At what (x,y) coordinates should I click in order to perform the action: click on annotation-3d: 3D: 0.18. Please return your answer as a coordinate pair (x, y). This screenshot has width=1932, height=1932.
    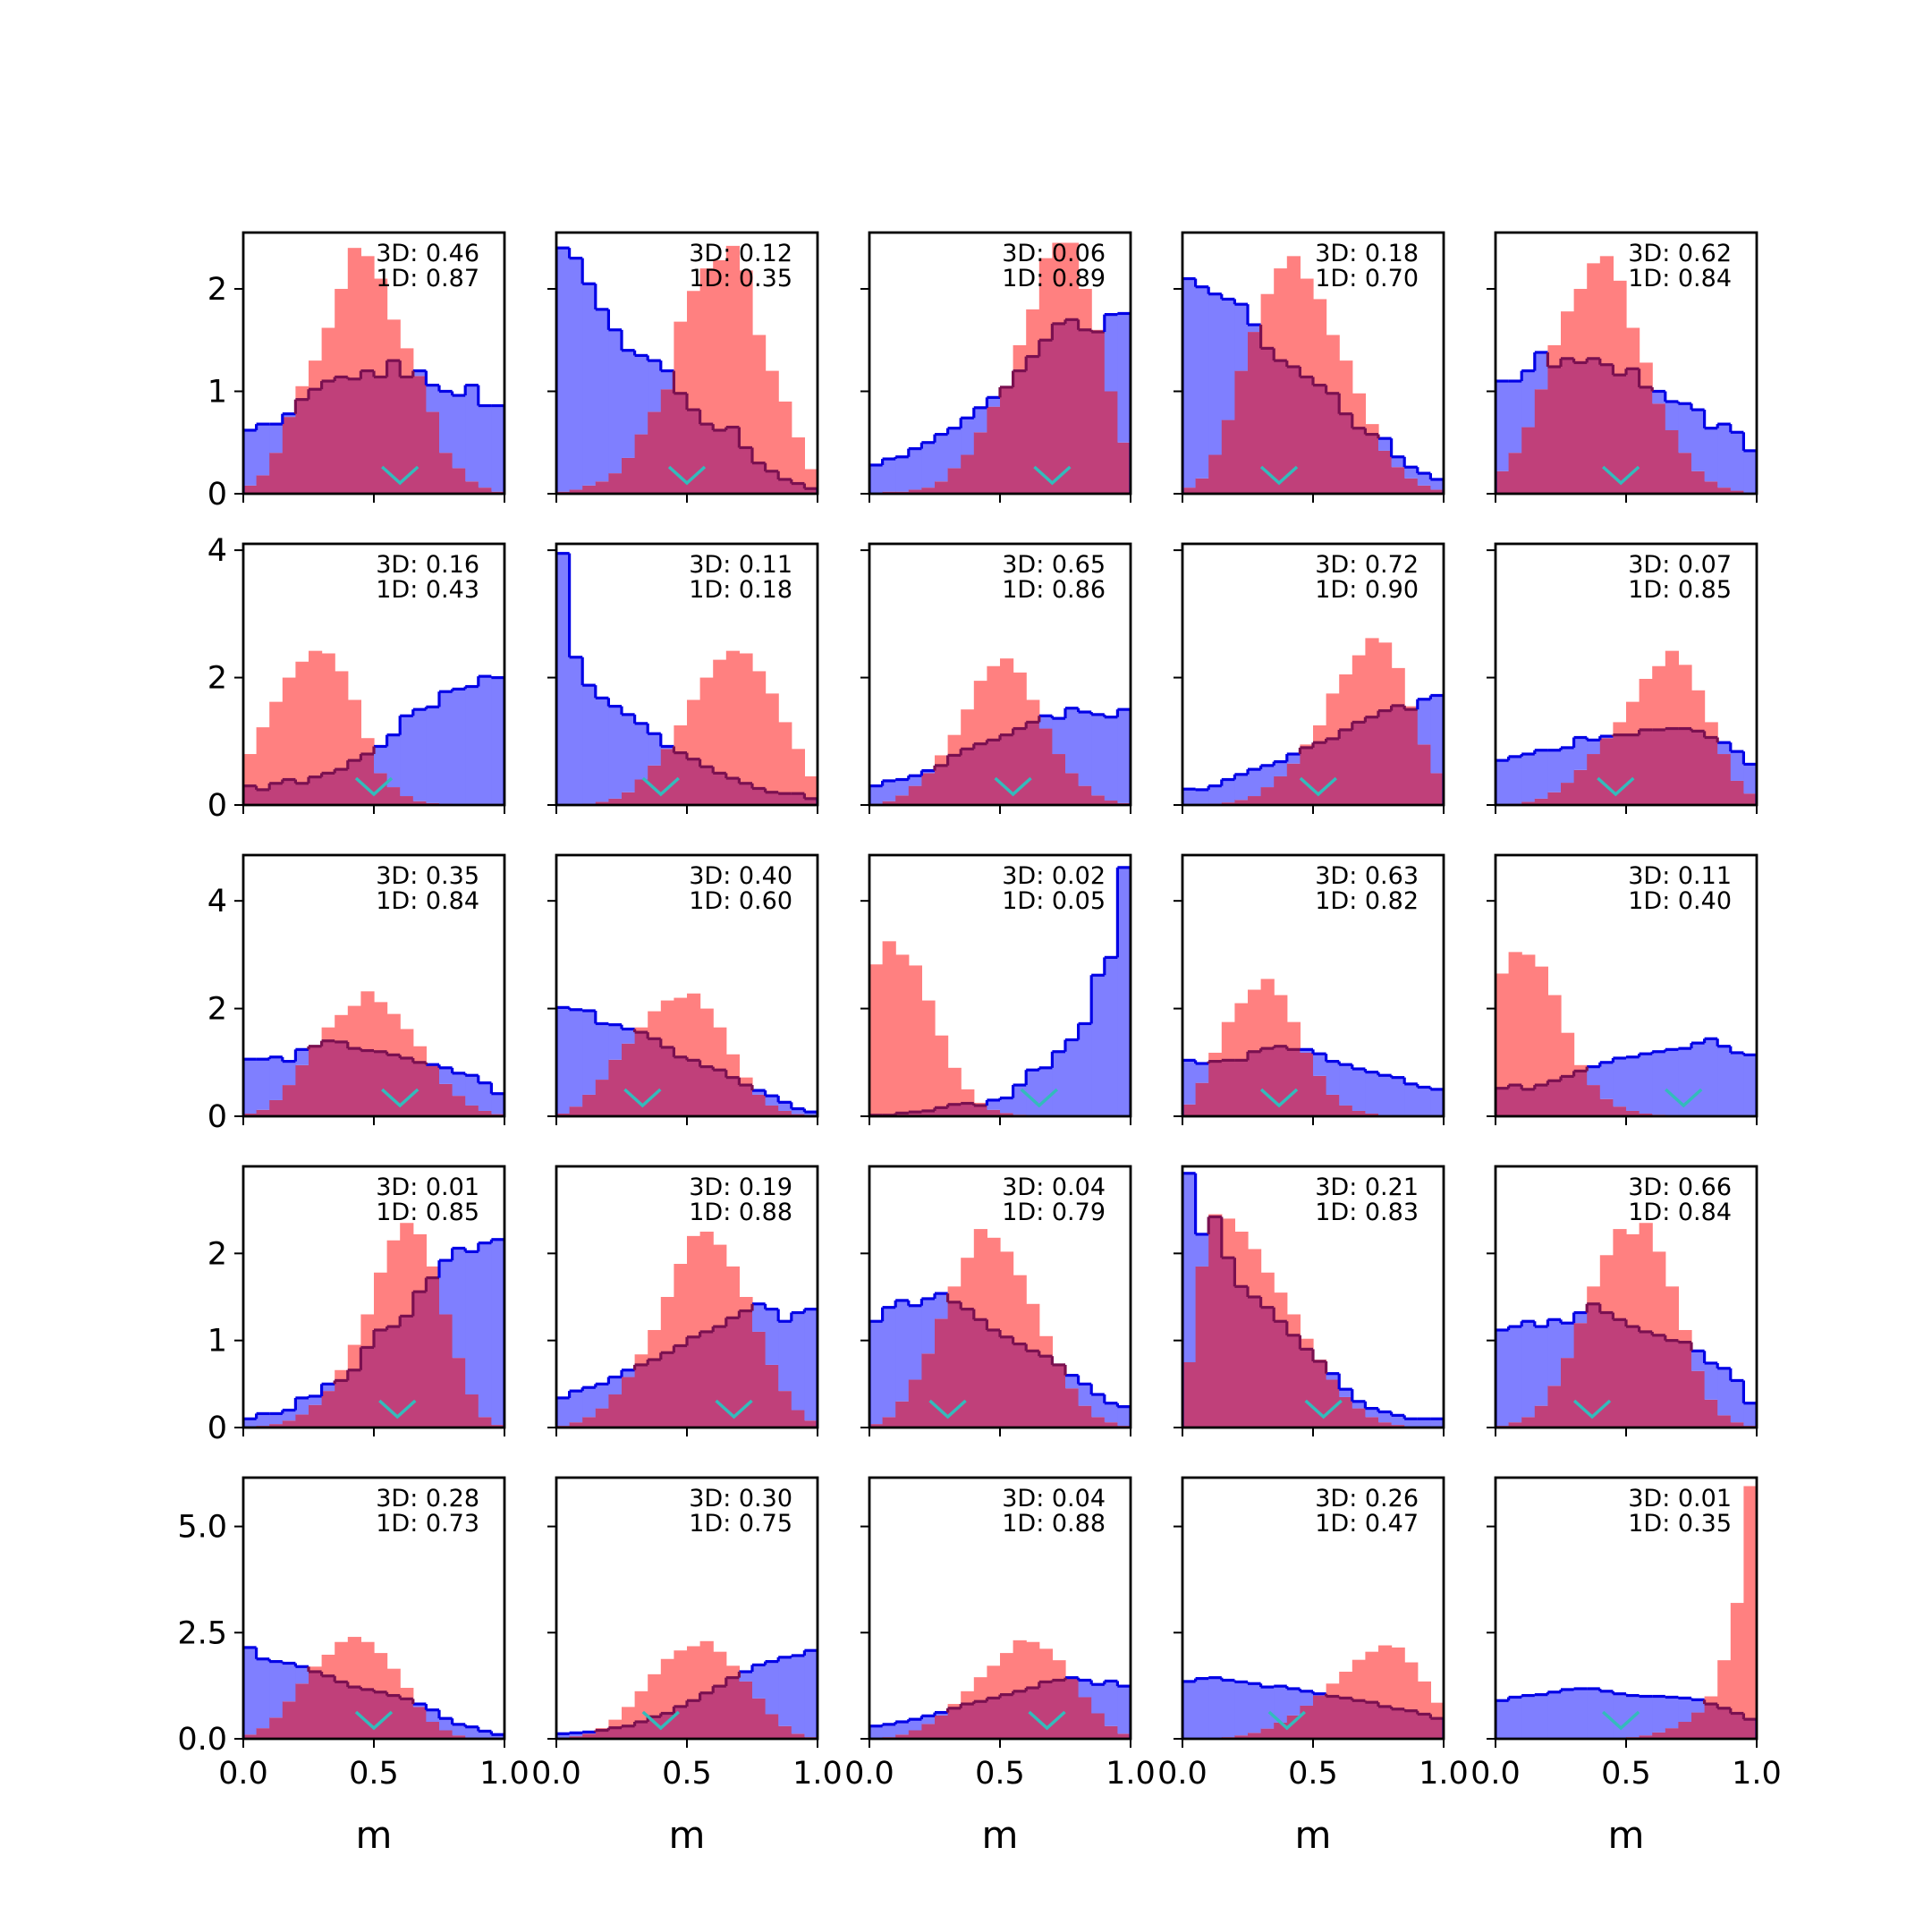
    Looking at the image, I should click on (1367, 253).